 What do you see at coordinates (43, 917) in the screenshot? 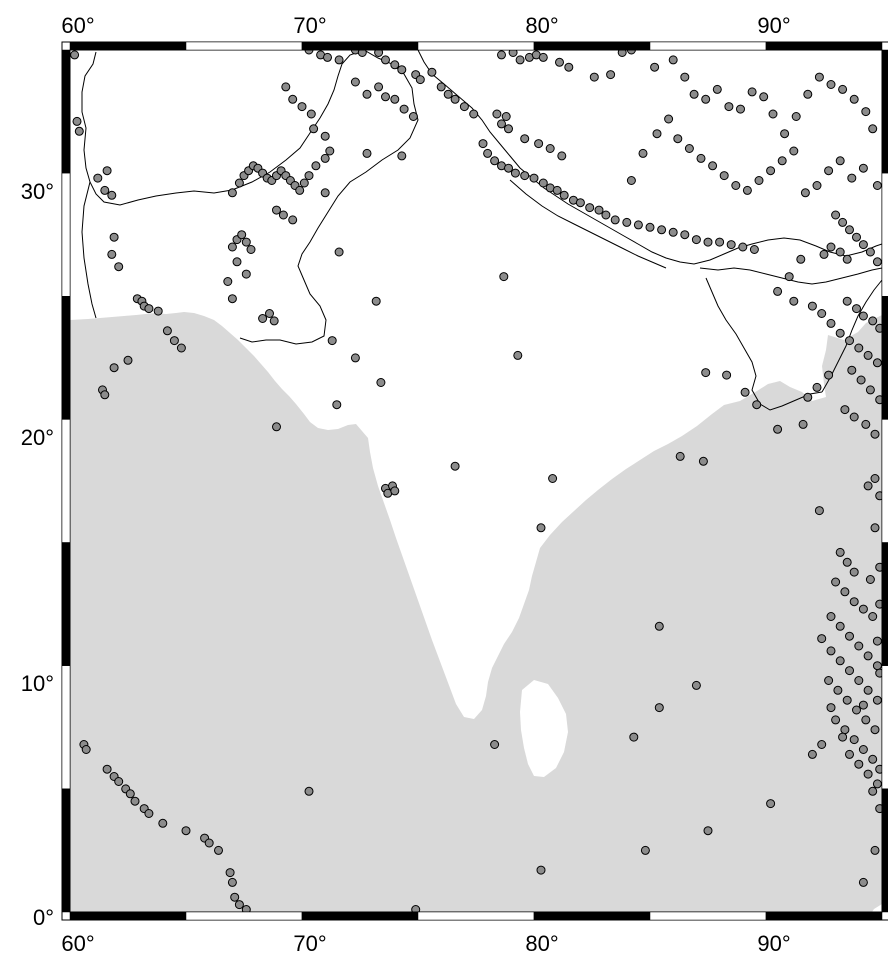
I see `left-label-0: 0°` at bounding box center [43, 917].